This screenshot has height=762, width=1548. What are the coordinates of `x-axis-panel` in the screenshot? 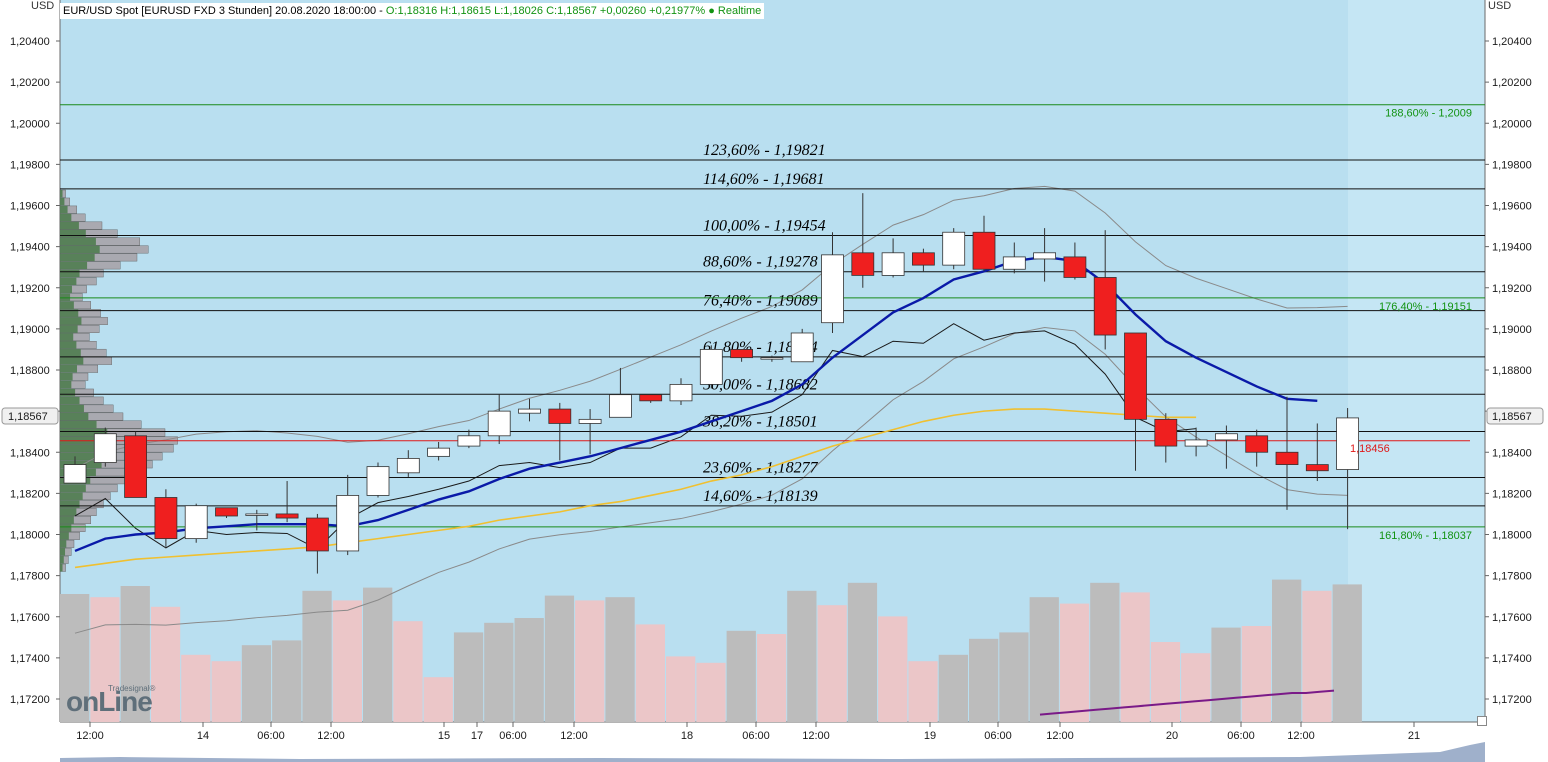 It's located at (774, 742).